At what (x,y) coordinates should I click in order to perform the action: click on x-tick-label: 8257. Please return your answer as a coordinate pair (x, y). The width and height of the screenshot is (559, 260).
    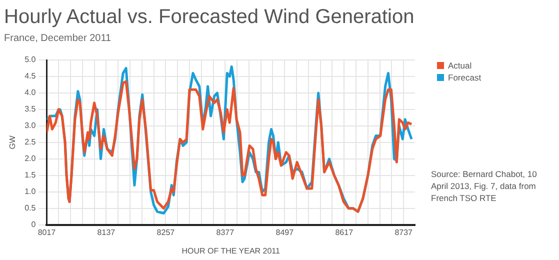
    Looking at the image, I should click on (166, 232).